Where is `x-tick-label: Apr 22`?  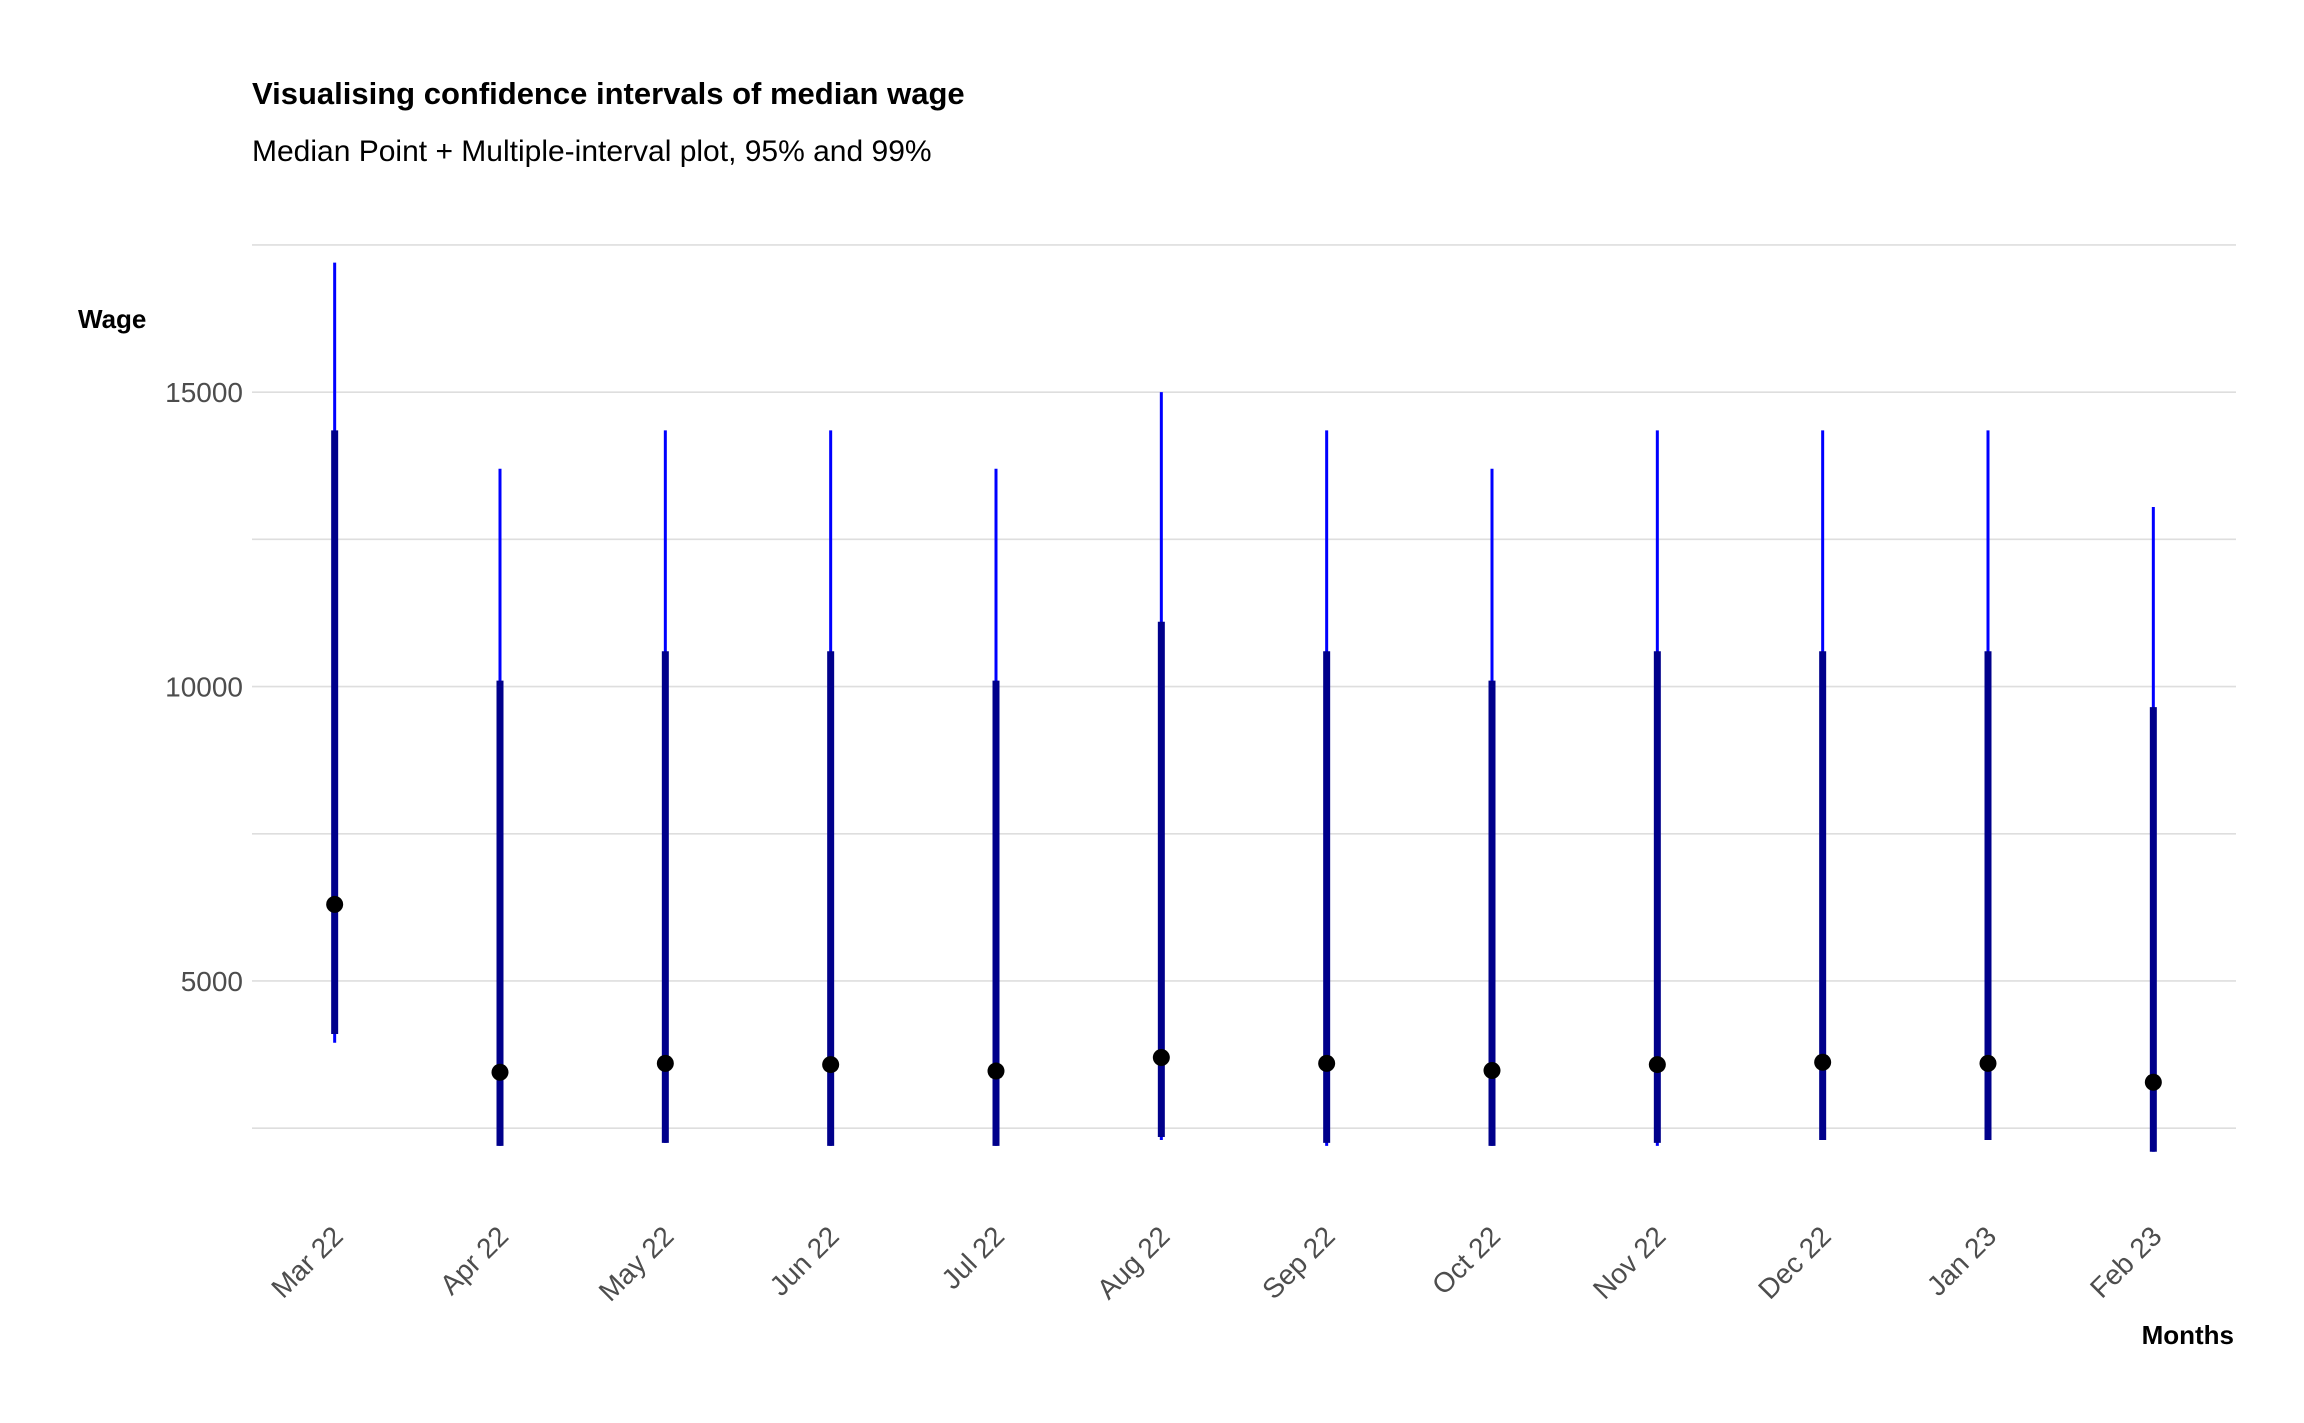
x-tick-label: Apr 22 is located at coordinates (474, 1260).